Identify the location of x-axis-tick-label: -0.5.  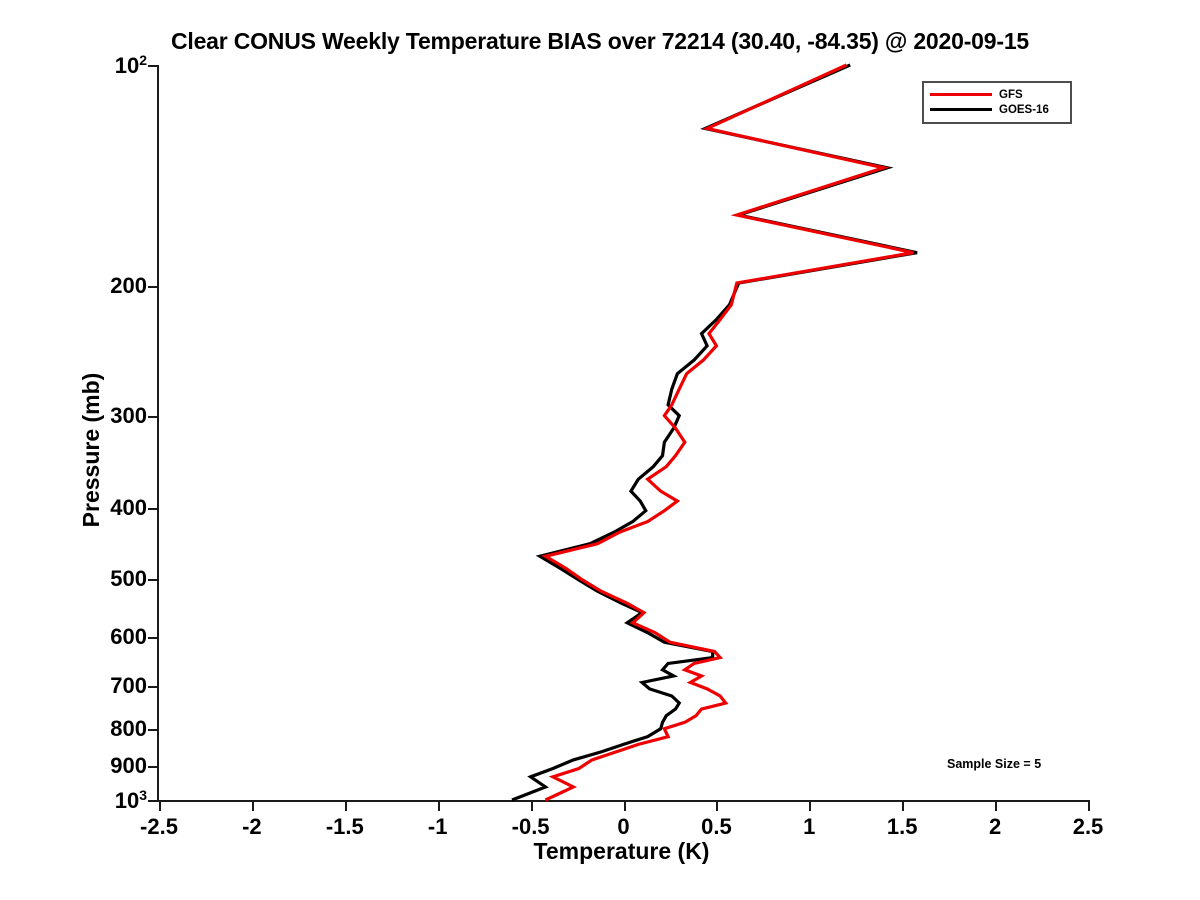
(530, 826).